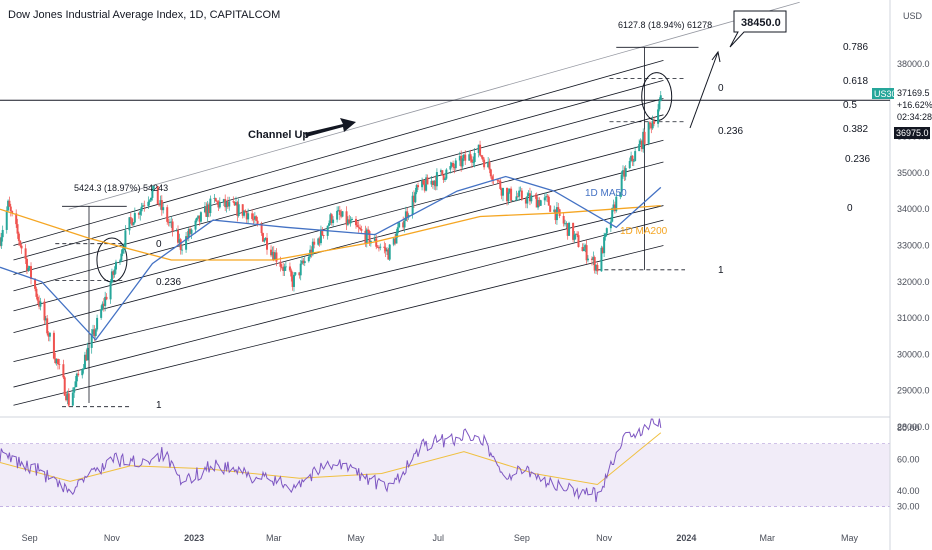 This screenshot has width=932, height=550. Describe the element at coordinates (855, 81) in the screenshot. I see `fib-level-0618: 0.618` at that location.